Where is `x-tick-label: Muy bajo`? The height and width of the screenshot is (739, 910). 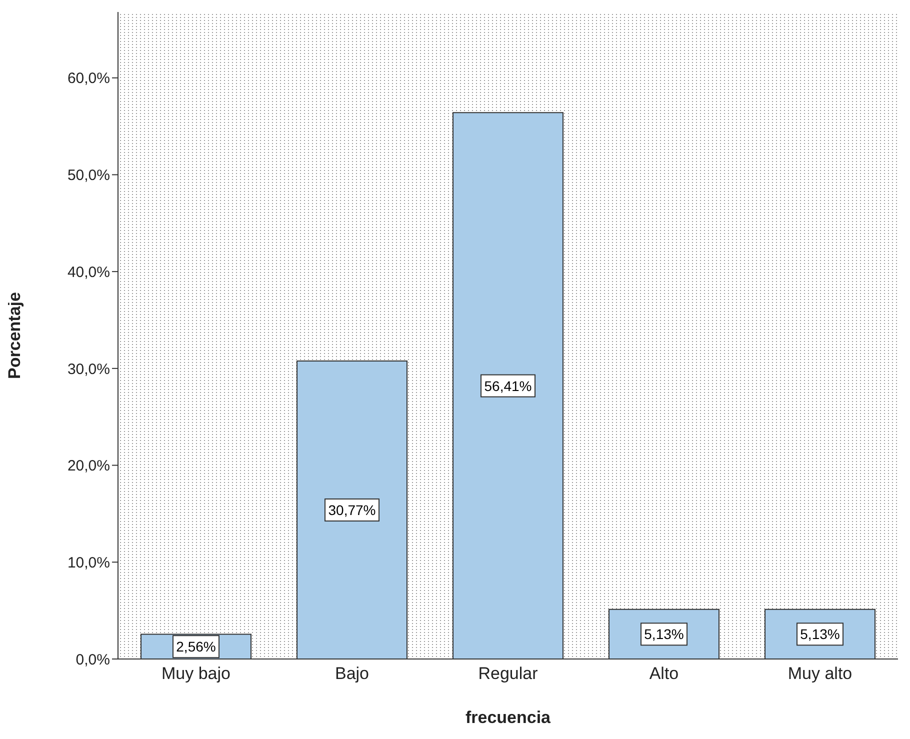 x-tick-label: Muy bajo is located at coordinates (196, 674).